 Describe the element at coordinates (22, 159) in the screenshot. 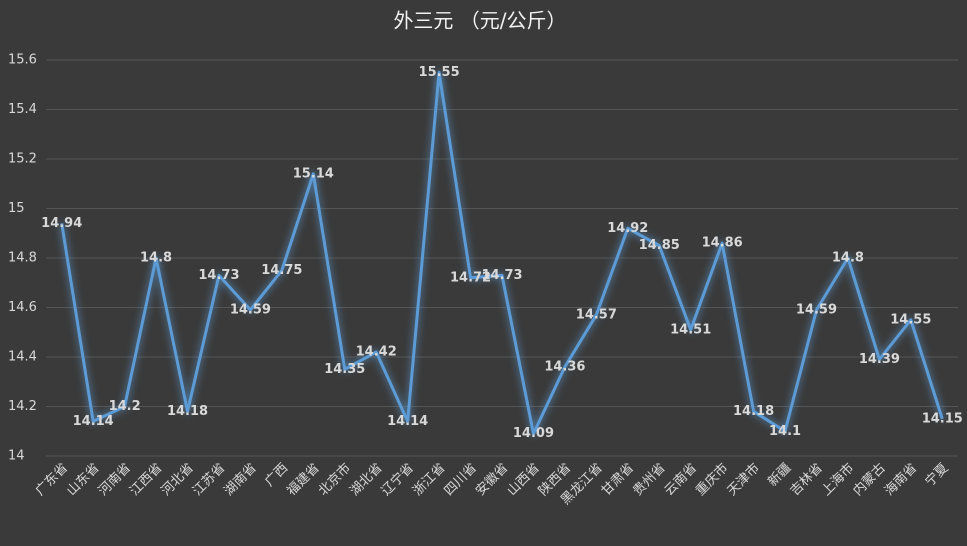

I see `y-tick-label: 15.2` at that location.